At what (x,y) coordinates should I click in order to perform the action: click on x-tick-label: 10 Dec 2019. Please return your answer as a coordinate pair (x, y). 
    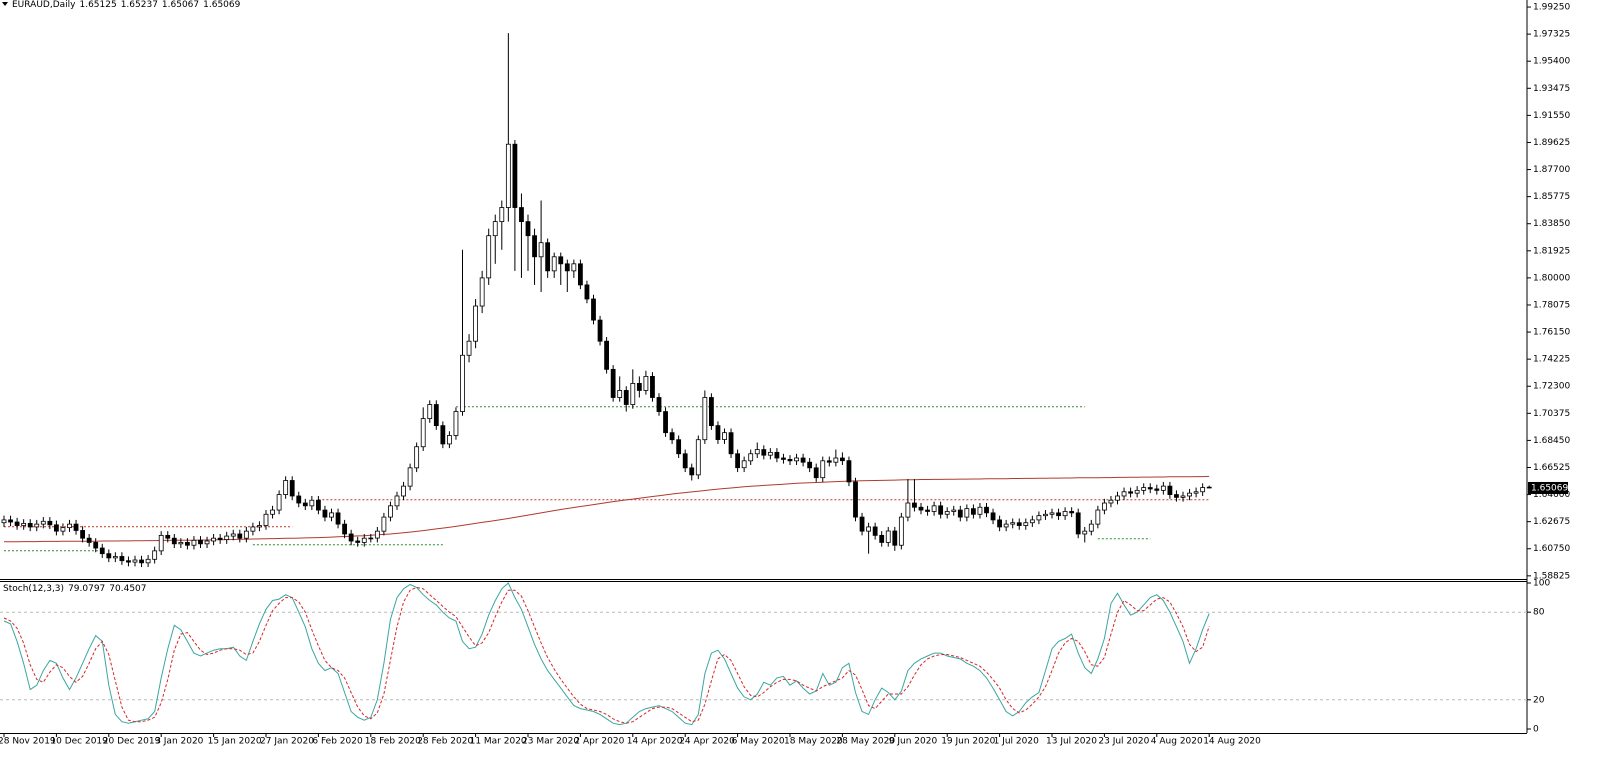
    Looking at the image, I should click on (79, 742).